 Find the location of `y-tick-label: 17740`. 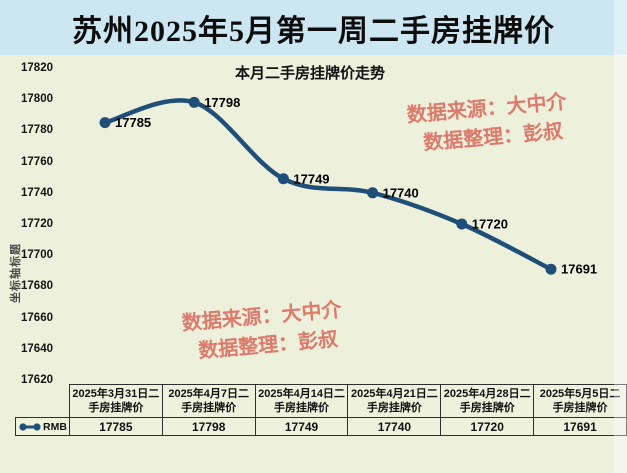

y-tick-label: 17740 is located at coordinates (37, 192).